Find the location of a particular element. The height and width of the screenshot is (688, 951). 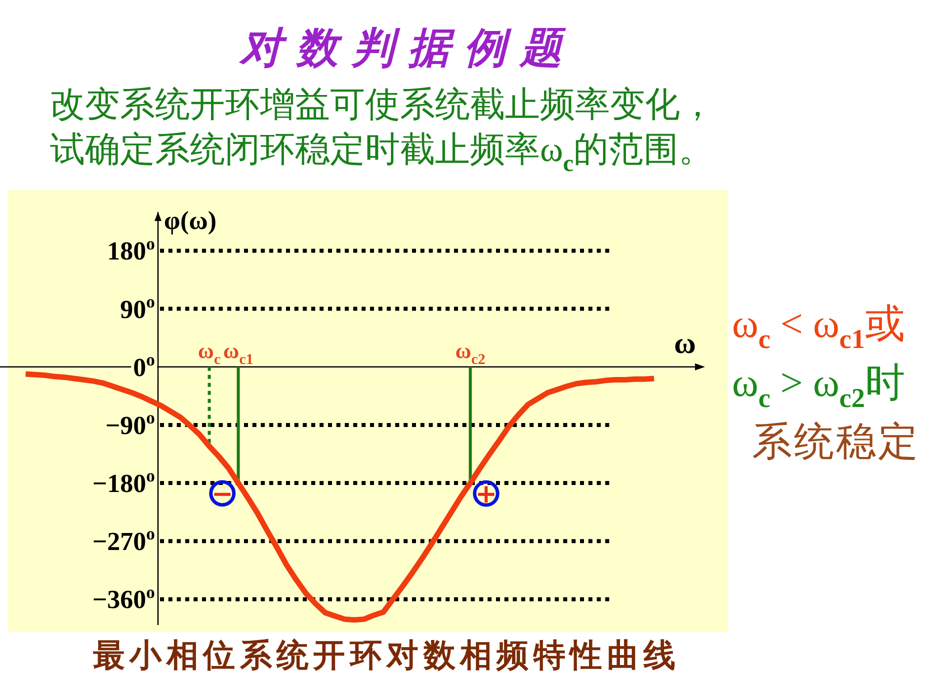

text: ω$_{c}$ > ω$_{c2}$时 is located at coordinates (818, 387).